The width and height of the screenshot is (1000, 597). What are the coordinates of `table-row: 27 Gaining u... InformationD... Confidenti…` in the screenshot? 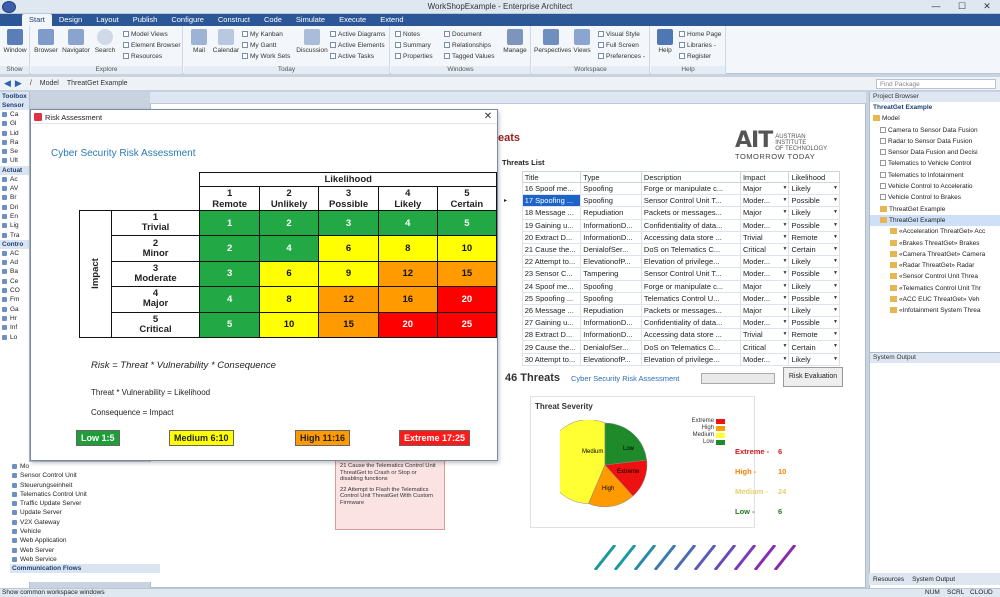 It's located at (671, 323).